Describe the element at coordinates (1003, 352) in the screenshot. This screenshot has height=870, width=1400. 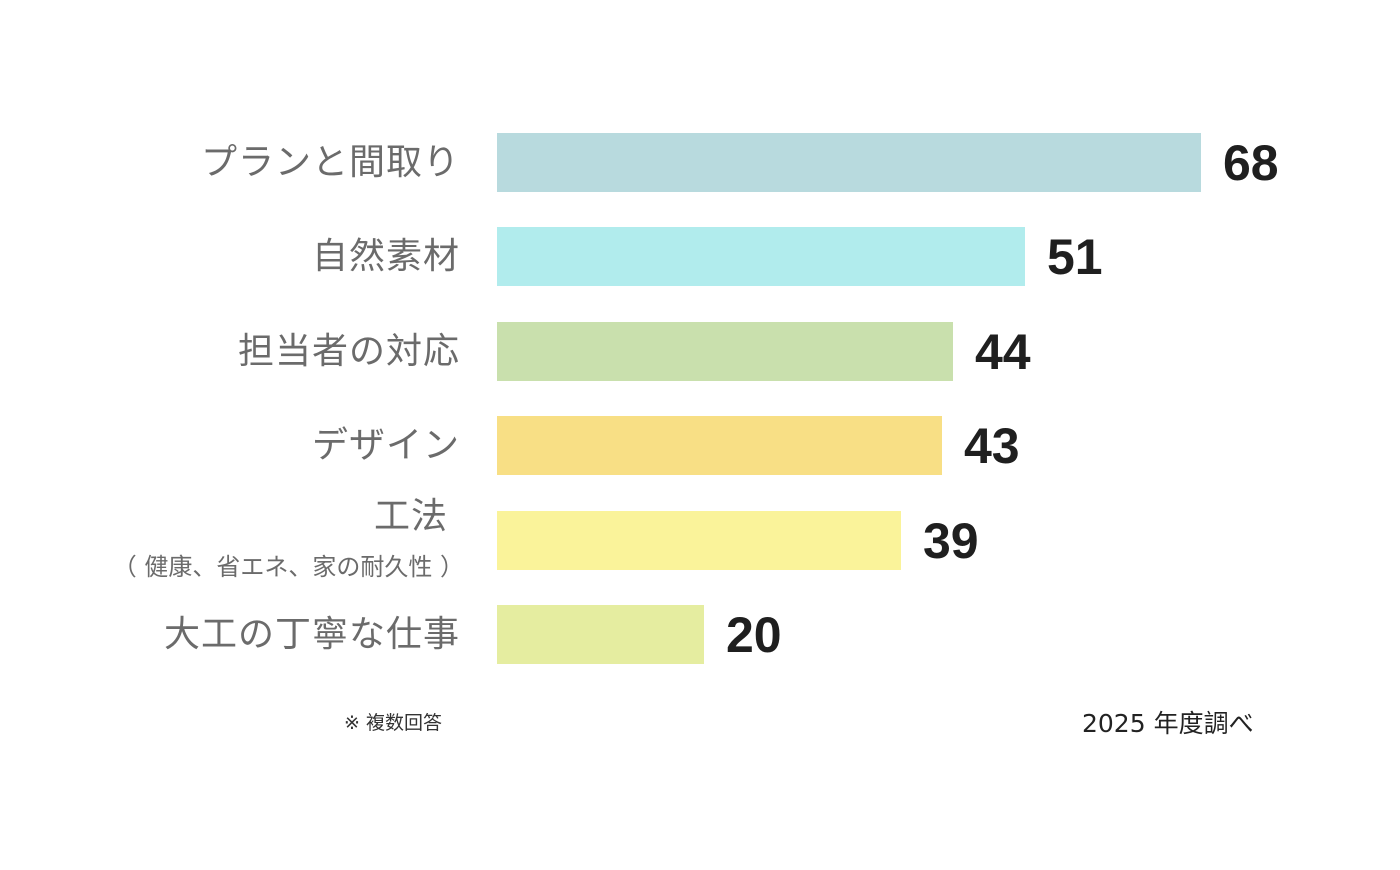
I see `value-label: 44` at that location.